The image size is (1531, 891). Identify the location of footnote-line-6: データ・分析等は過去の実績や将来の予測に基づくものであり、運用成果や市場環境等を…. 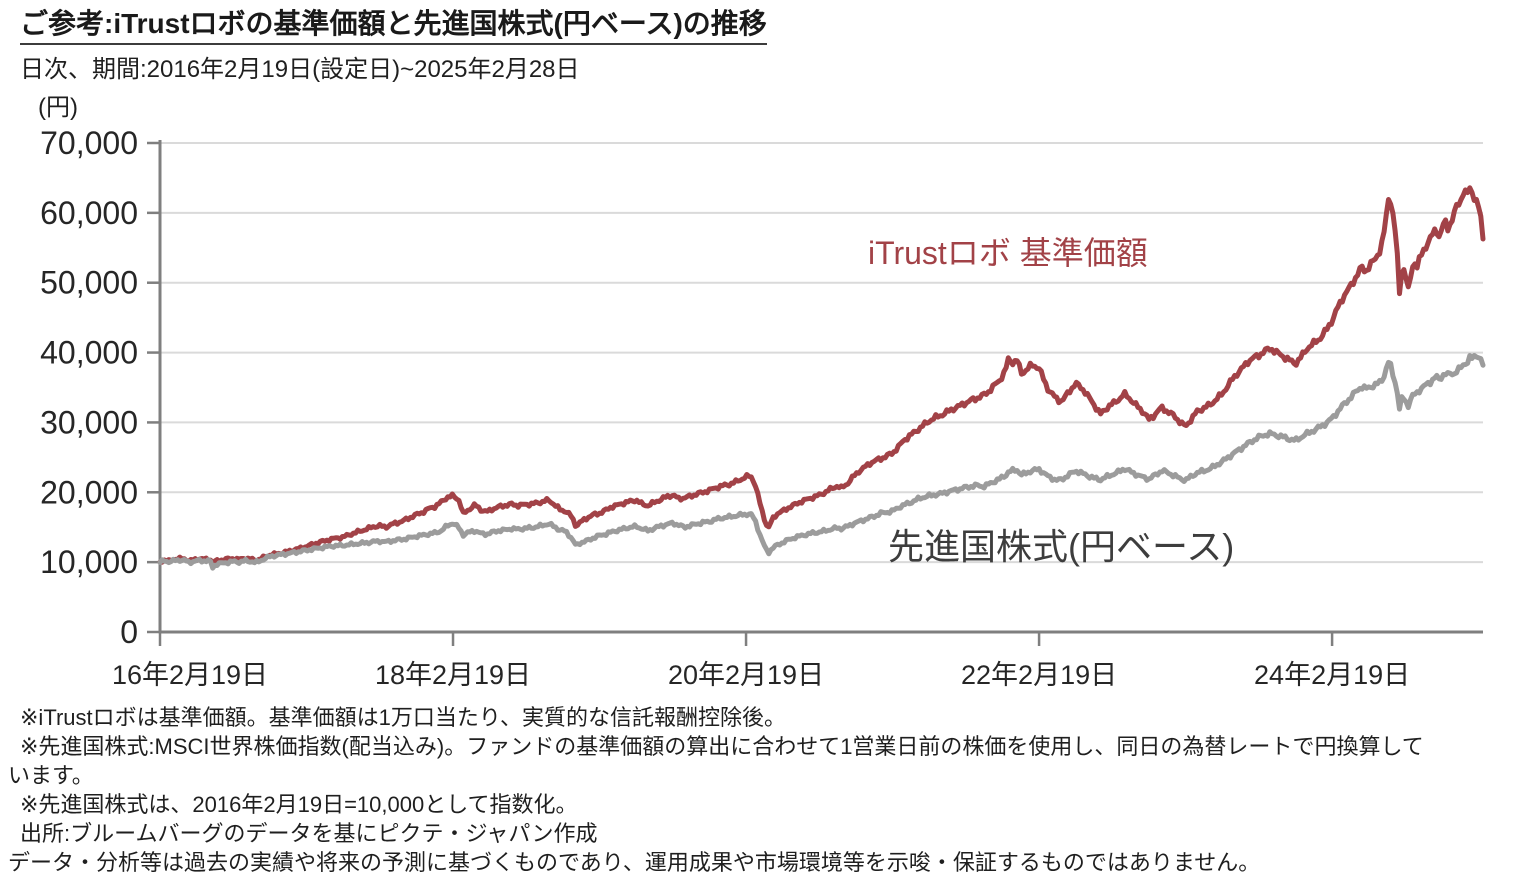
(634, 862).